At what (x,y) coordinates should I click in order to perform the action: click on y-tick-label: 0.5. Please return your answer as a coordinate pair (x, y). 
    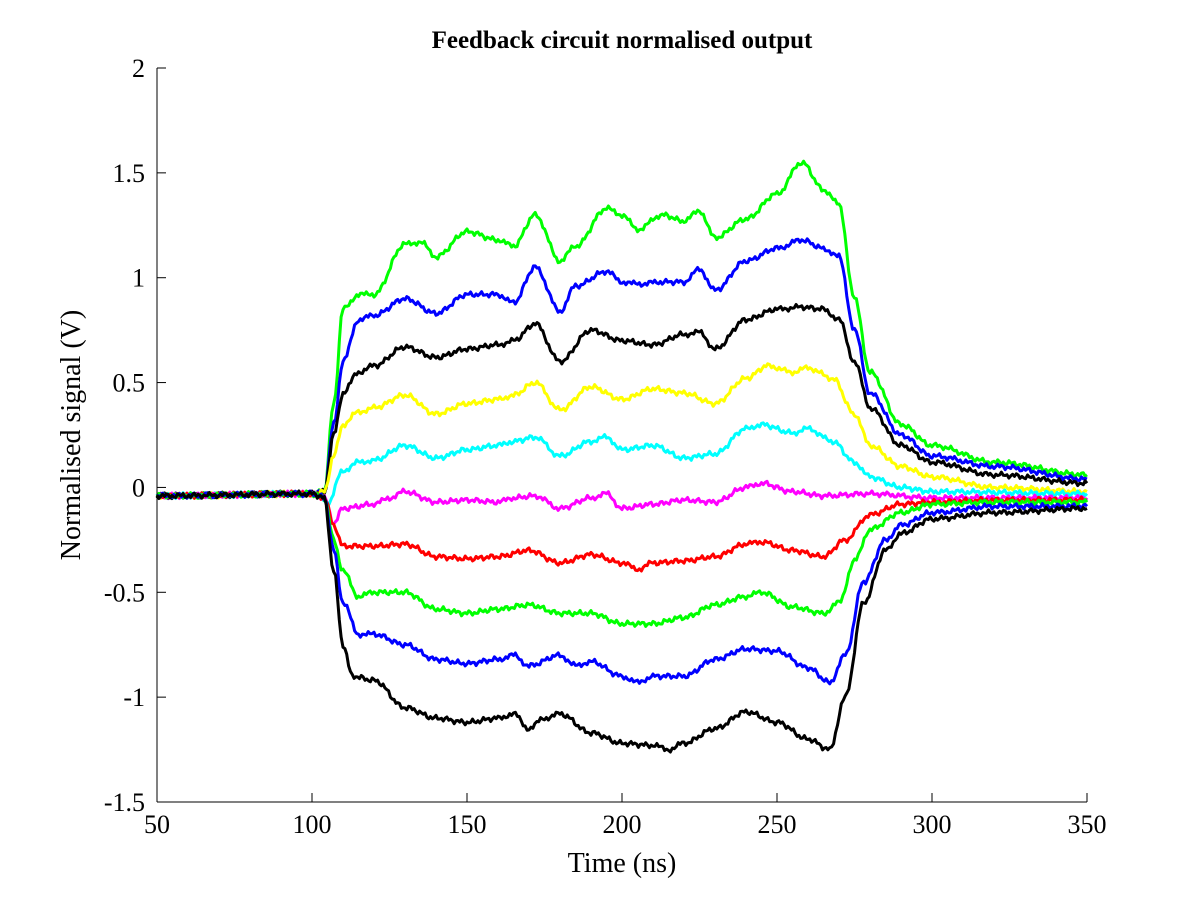
    Looking at the image, I should click on (129, 383).